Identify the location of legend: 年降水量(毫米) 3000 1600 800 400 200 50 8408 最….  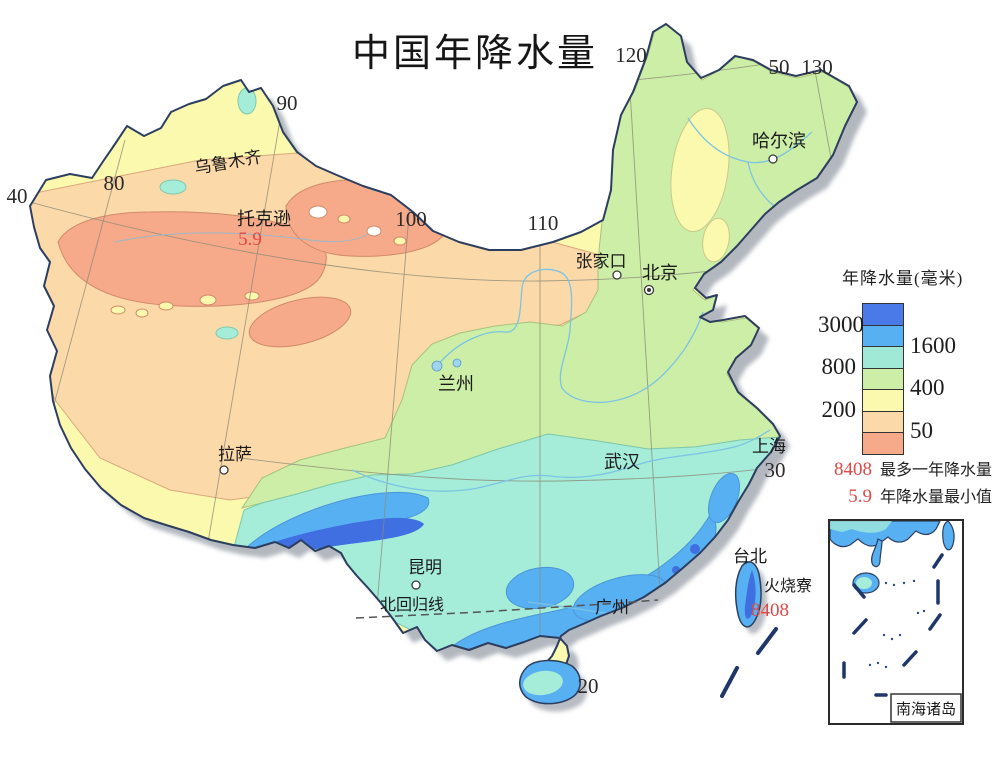
(909, 387).